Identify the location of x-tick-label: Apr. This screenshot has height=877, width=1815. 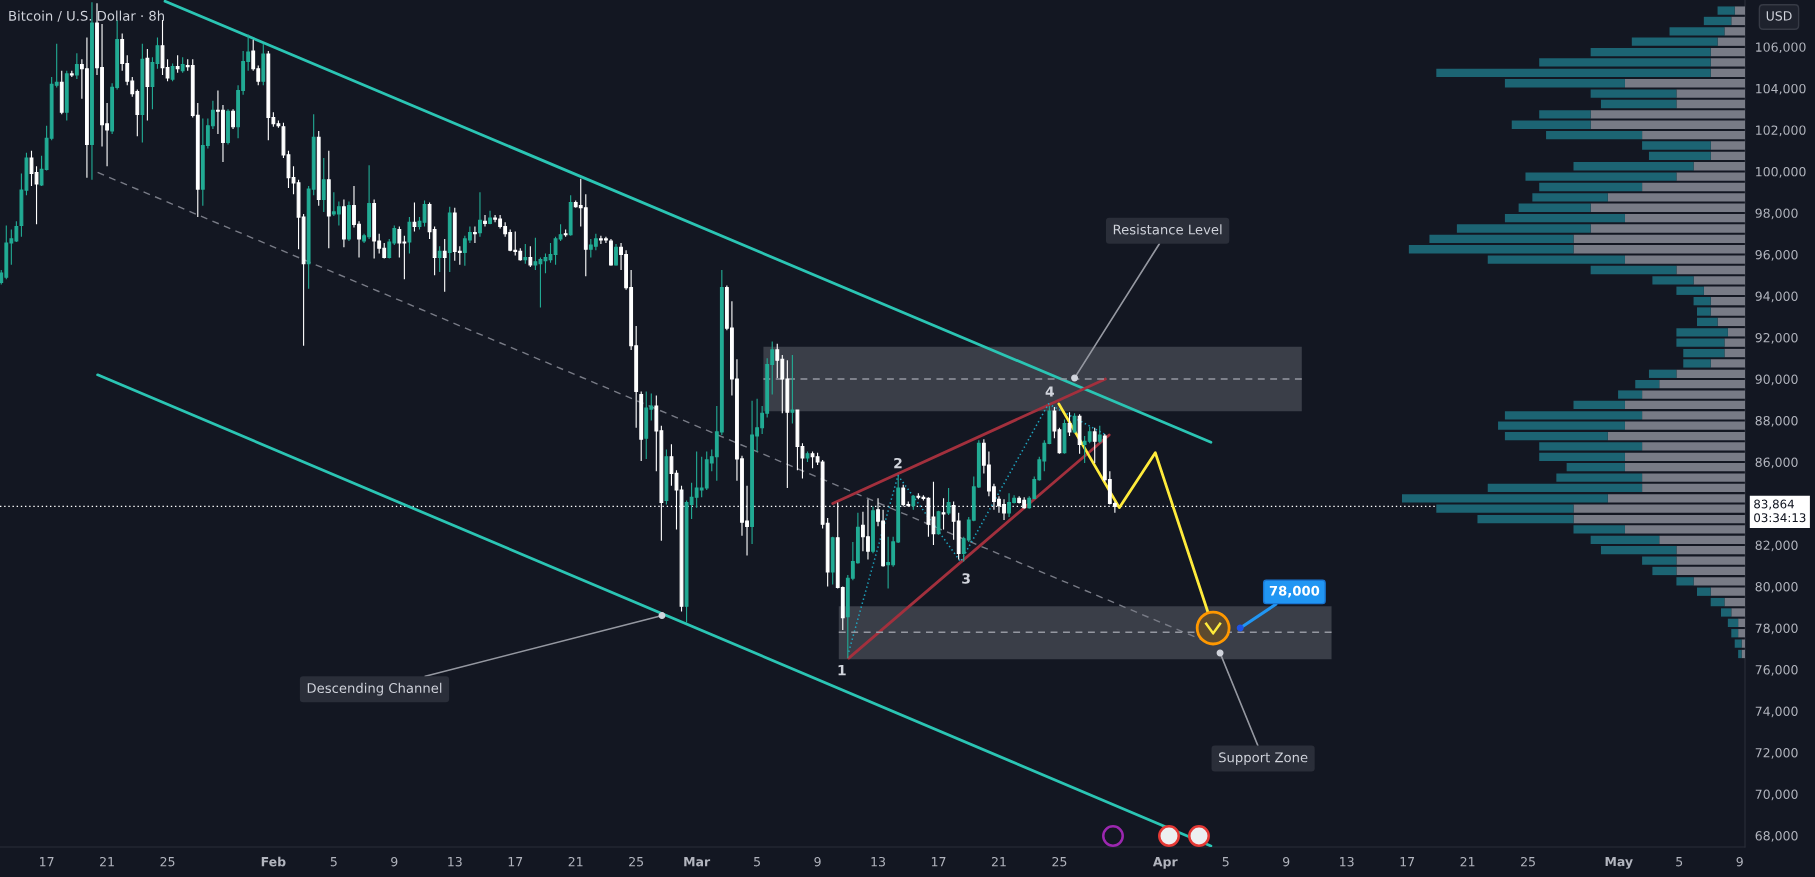
(1165, 863).